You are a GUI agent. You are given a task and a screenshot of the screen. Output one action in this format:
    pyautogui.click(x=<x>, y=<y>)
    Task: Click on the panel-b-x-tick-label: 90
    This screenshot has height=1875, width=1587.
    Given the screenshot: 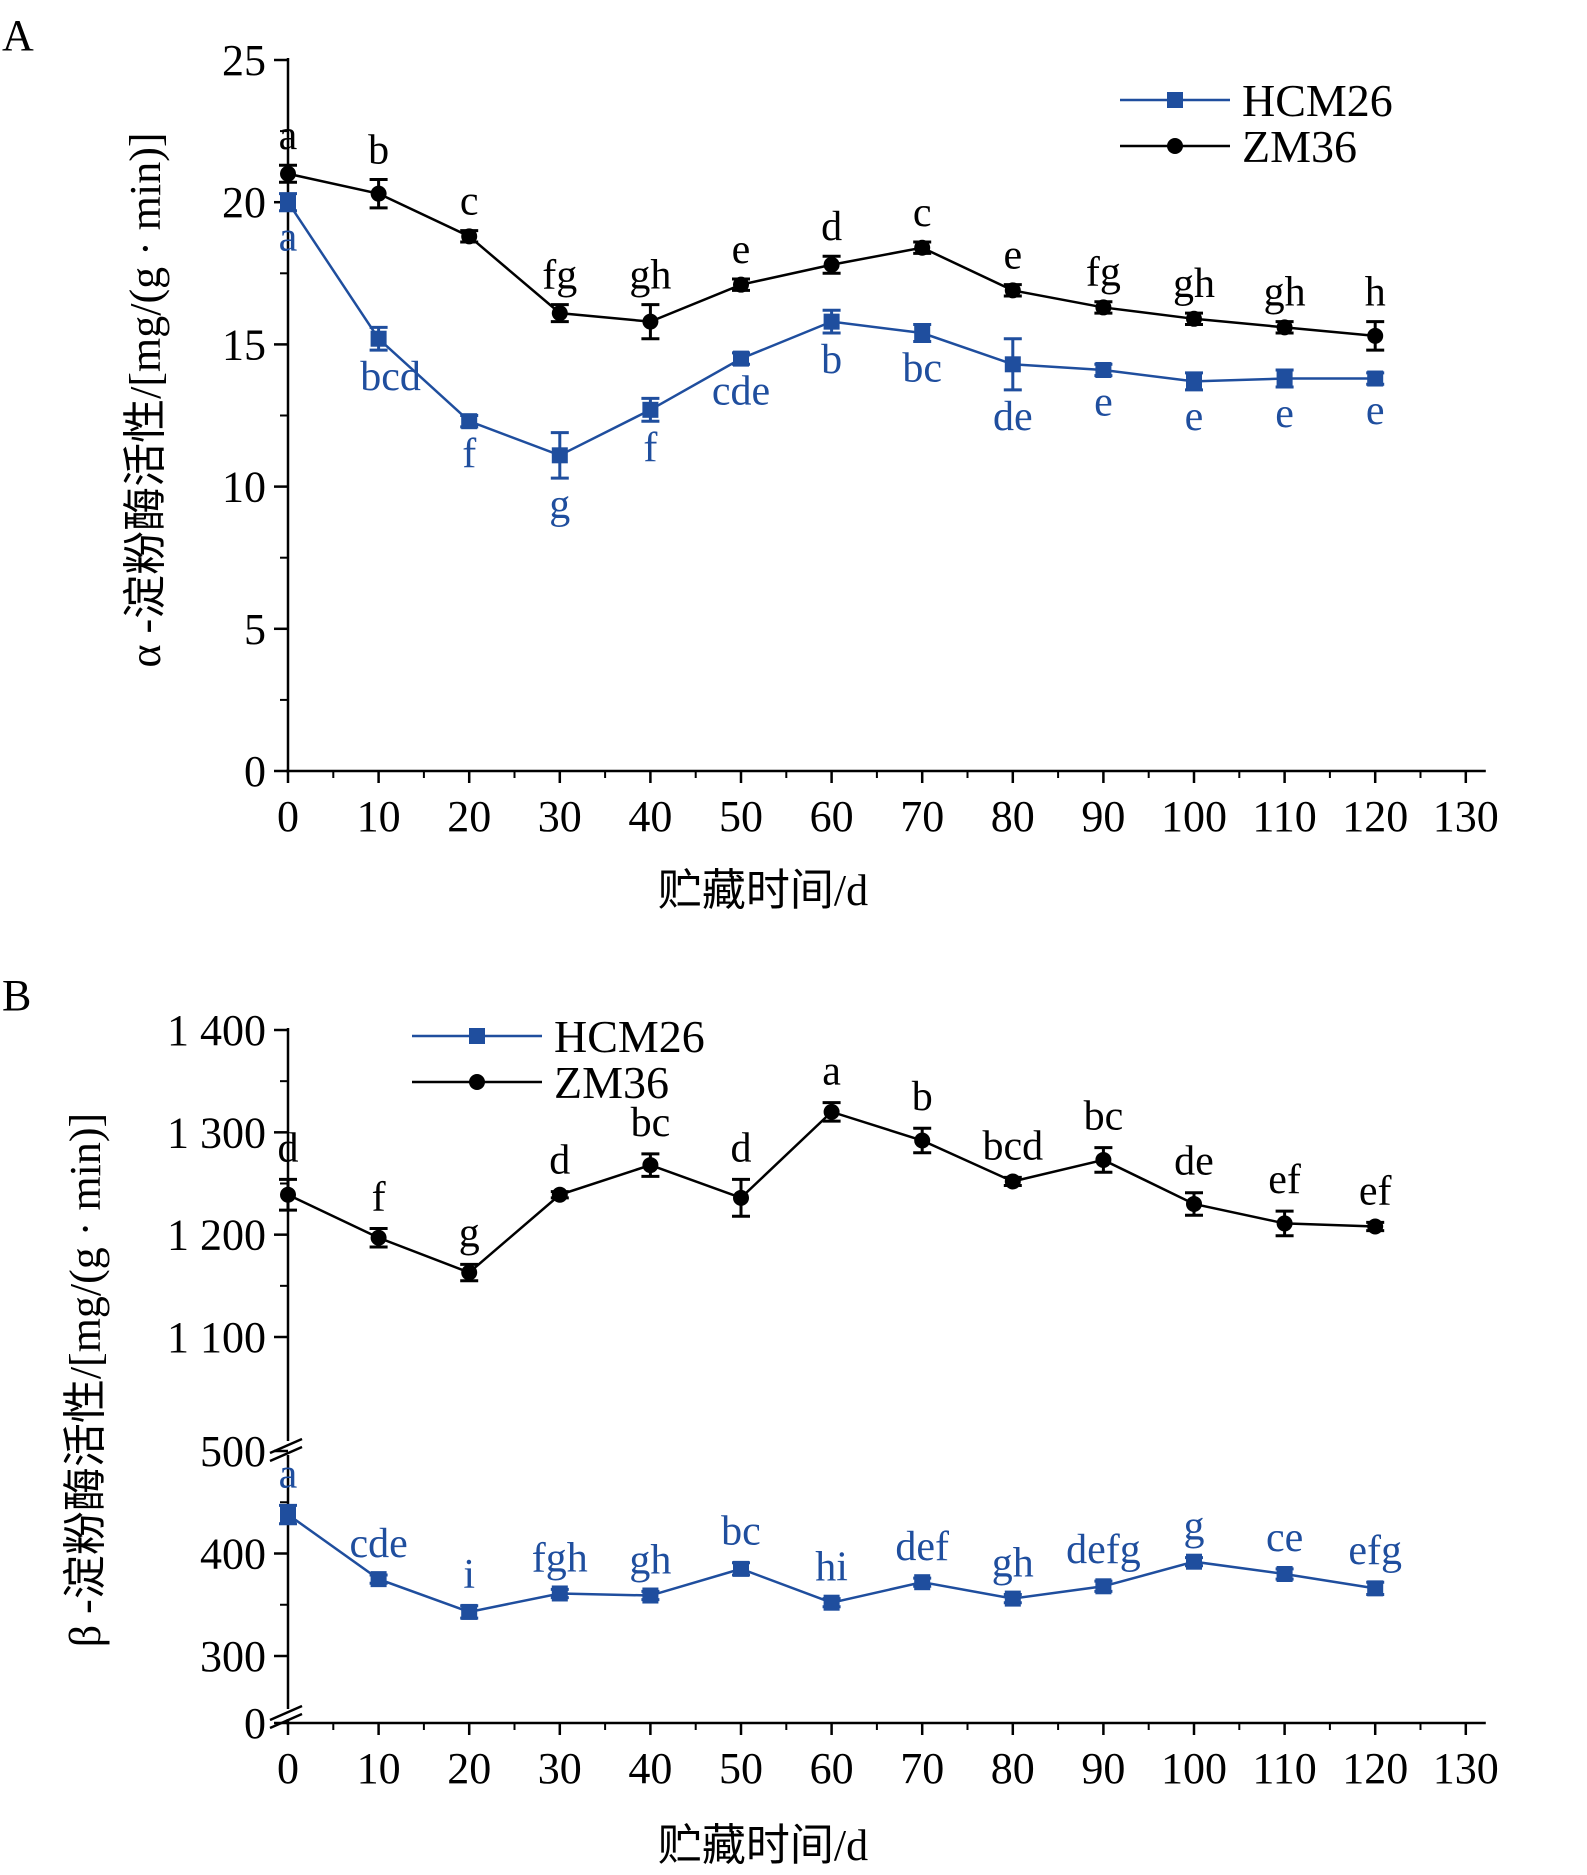 What is the action you would take?
    pyautogui.click(x=1103, y=1768)
    